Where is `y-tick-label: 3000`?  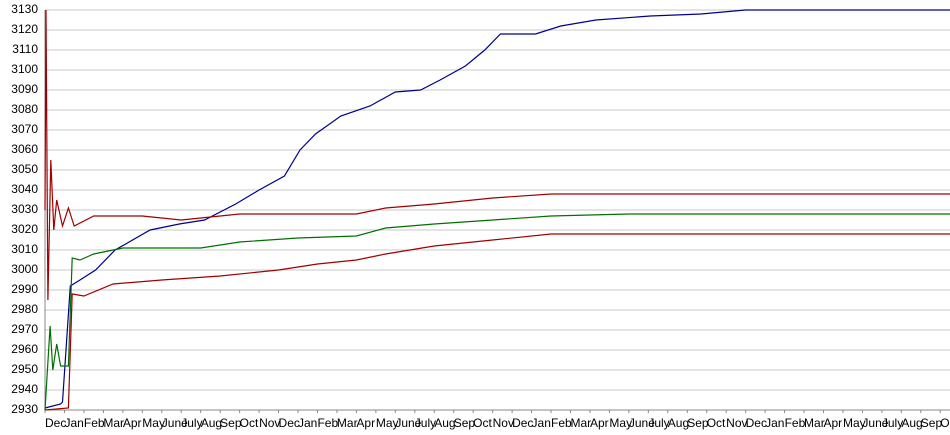 y-tick-label: 3000 is located at coordinates (24, 269).